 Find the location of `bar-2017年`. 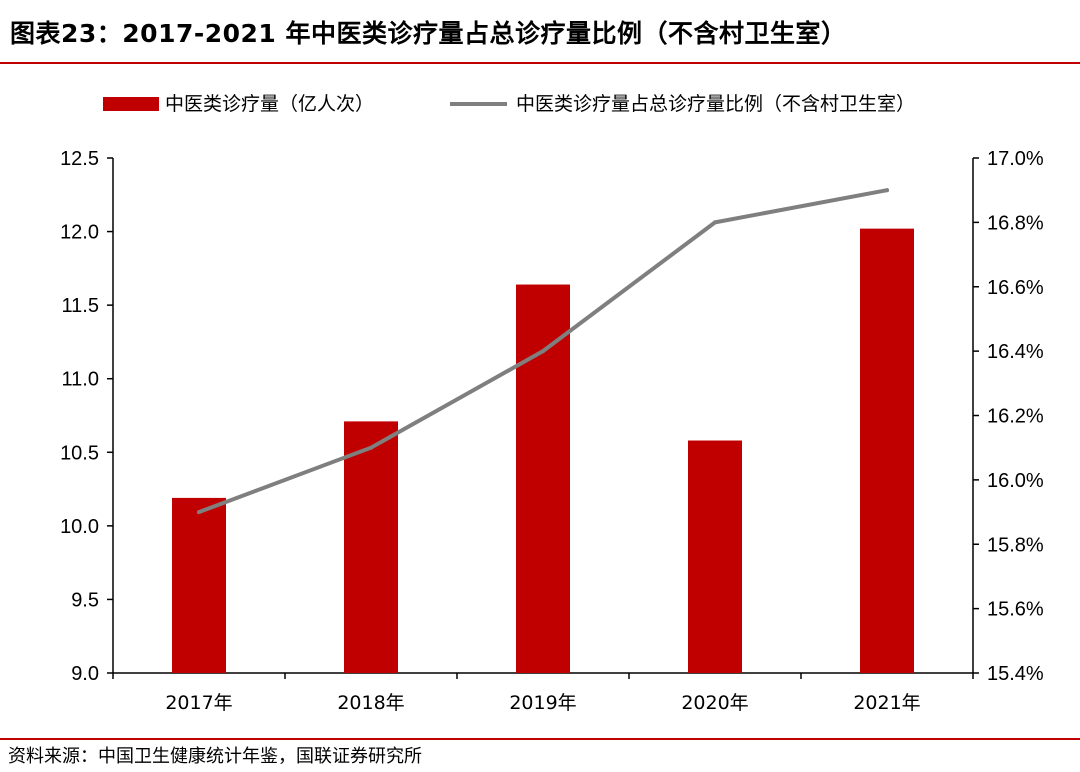

bar-2017年 is located at coordinates (199, 585).